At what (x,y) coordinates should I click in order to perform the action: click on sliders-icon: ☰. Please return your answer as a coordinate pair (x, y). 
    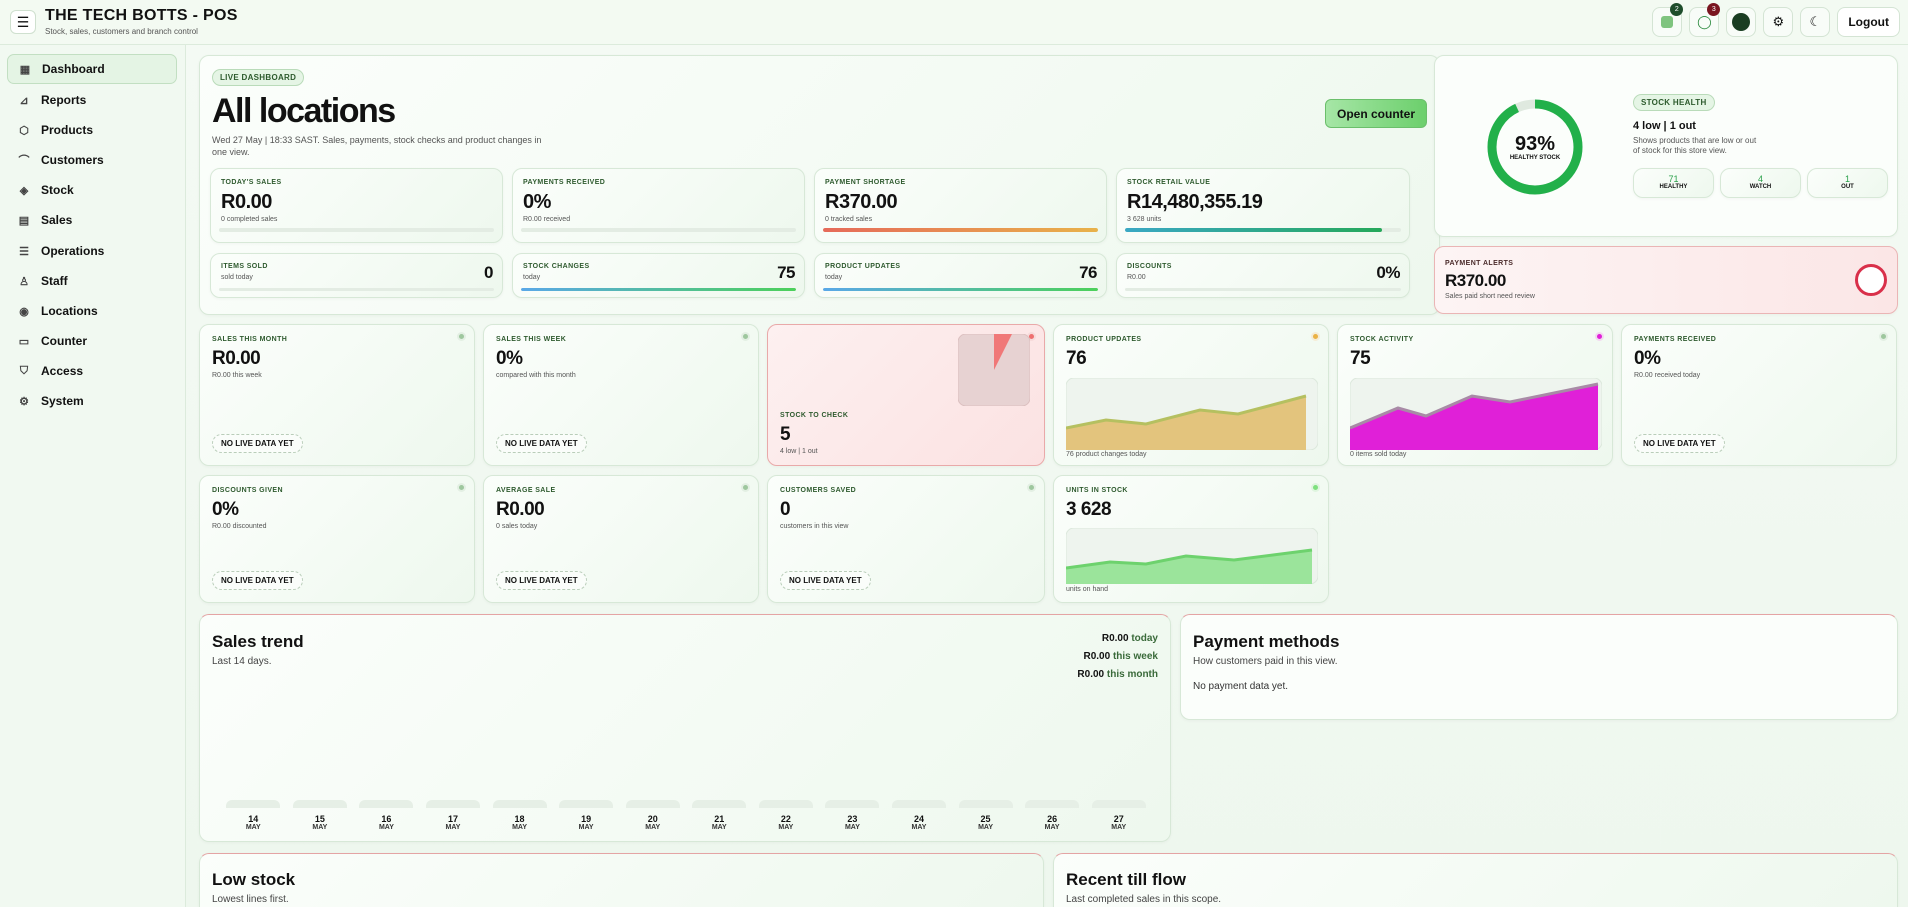
    Looking at the image, I should click on (24, 251).